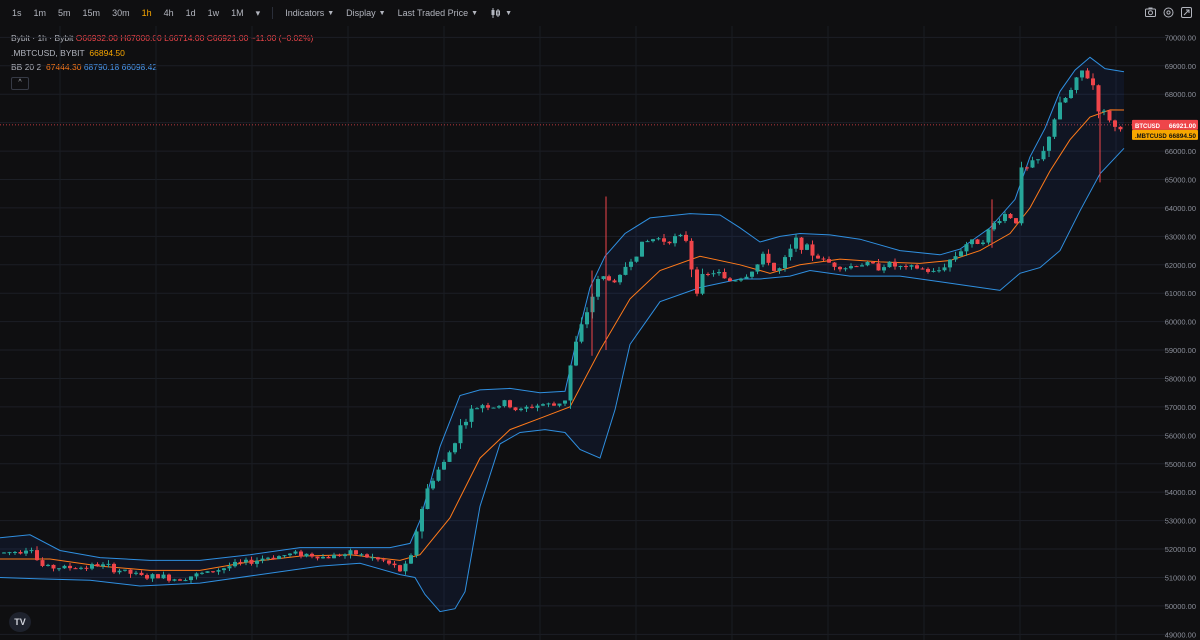 The image size is (1200, 640). What do you see at coordinates (17, 13) in the screenshot?
I see `timeframe-1s: 1s` at bounding box center [17, 13].